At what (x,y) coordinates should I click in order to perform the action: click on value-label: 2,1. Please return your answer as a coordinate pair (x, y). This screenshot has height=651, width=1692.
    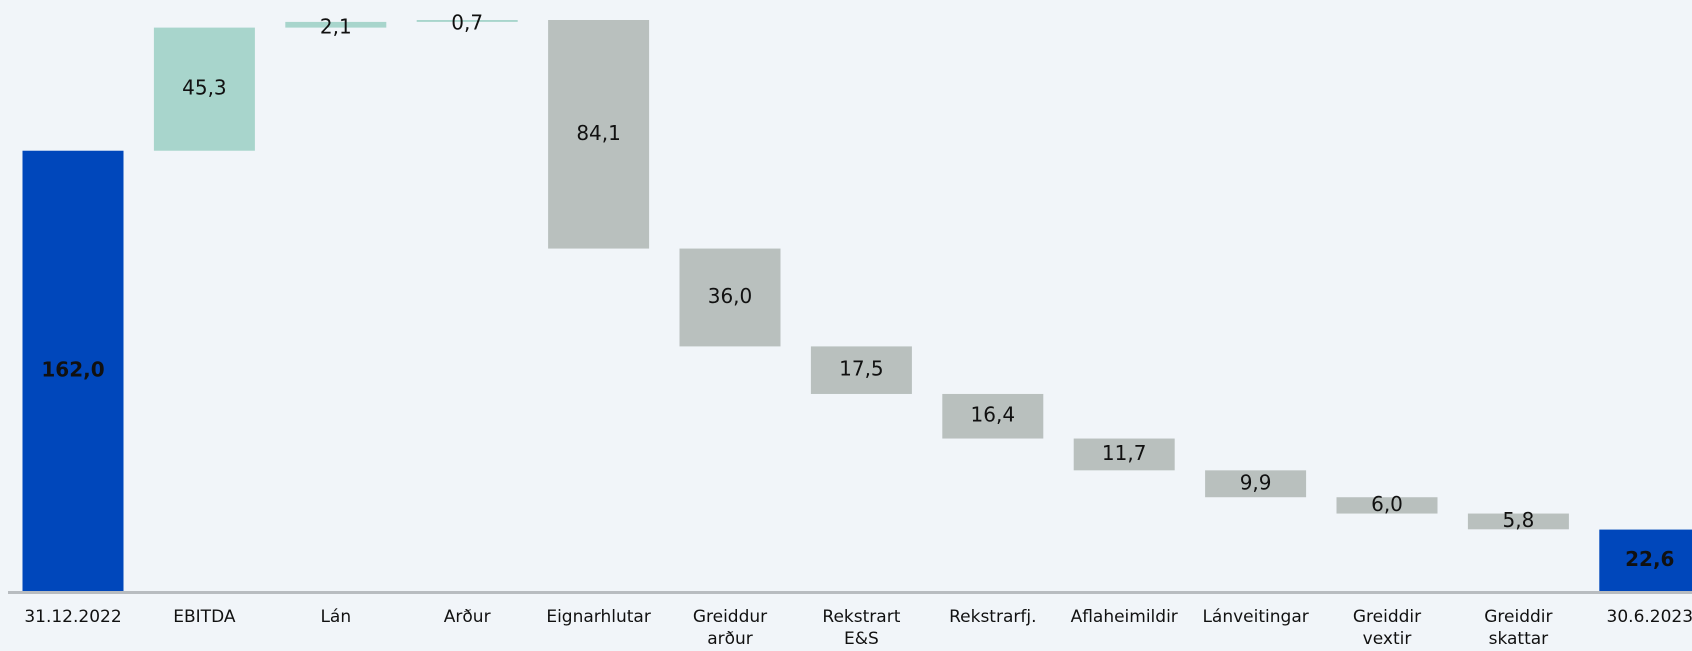
    Looking at the image, I should click on (336, 26).